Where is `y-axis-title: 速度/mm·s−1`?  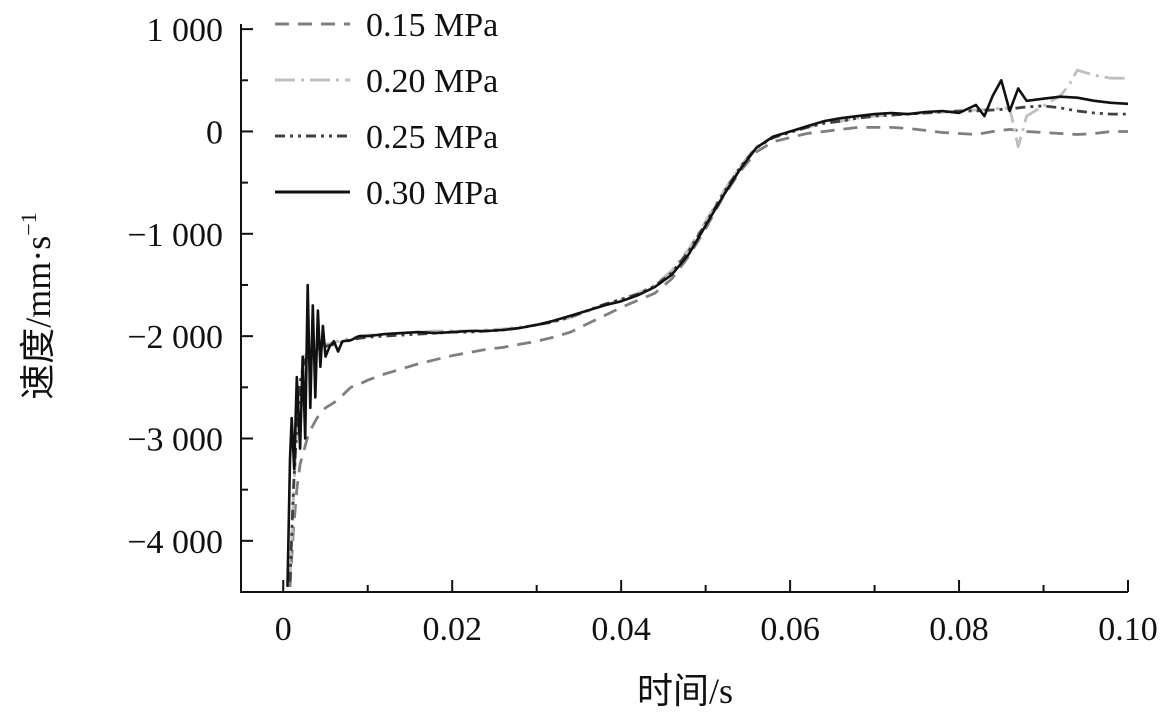 y-axis-title: 速度/mm·s−1 is located at coordinates (37, 305).